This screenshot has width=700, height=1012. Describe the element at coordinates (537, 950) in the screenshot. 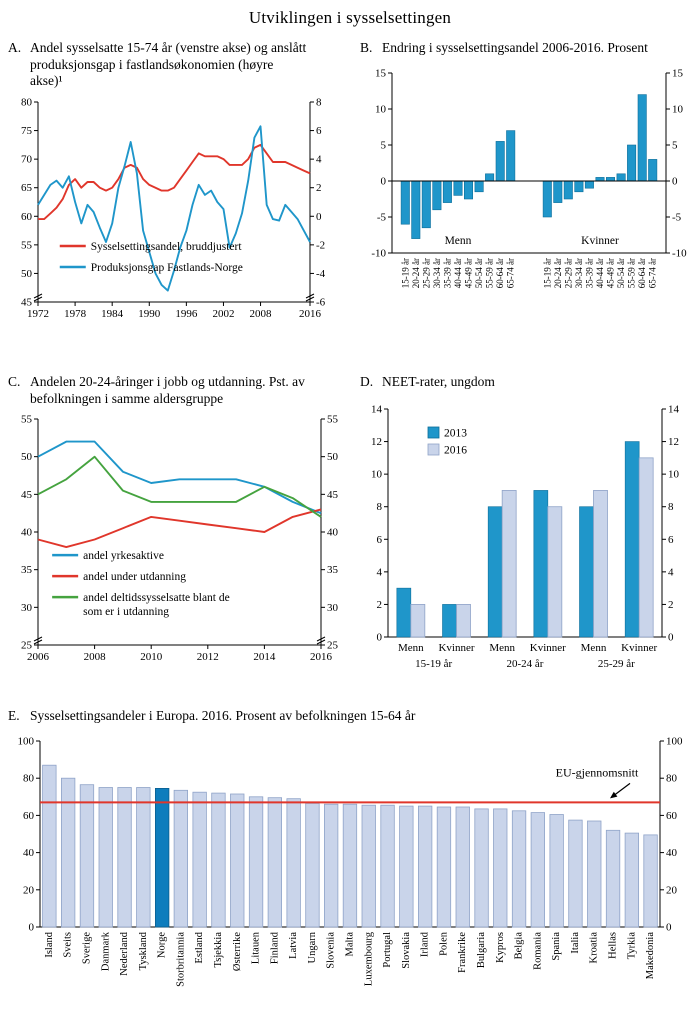

I see `category-label: Romania` at that location.